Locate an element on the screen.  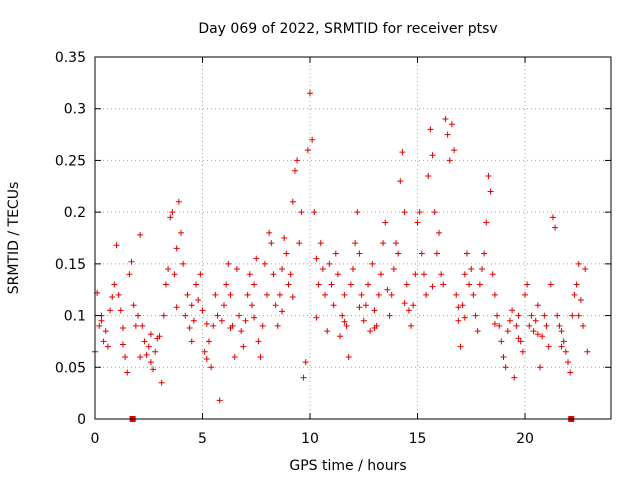
y-tick-label: 0.15 is located at coordinates (70, 265).